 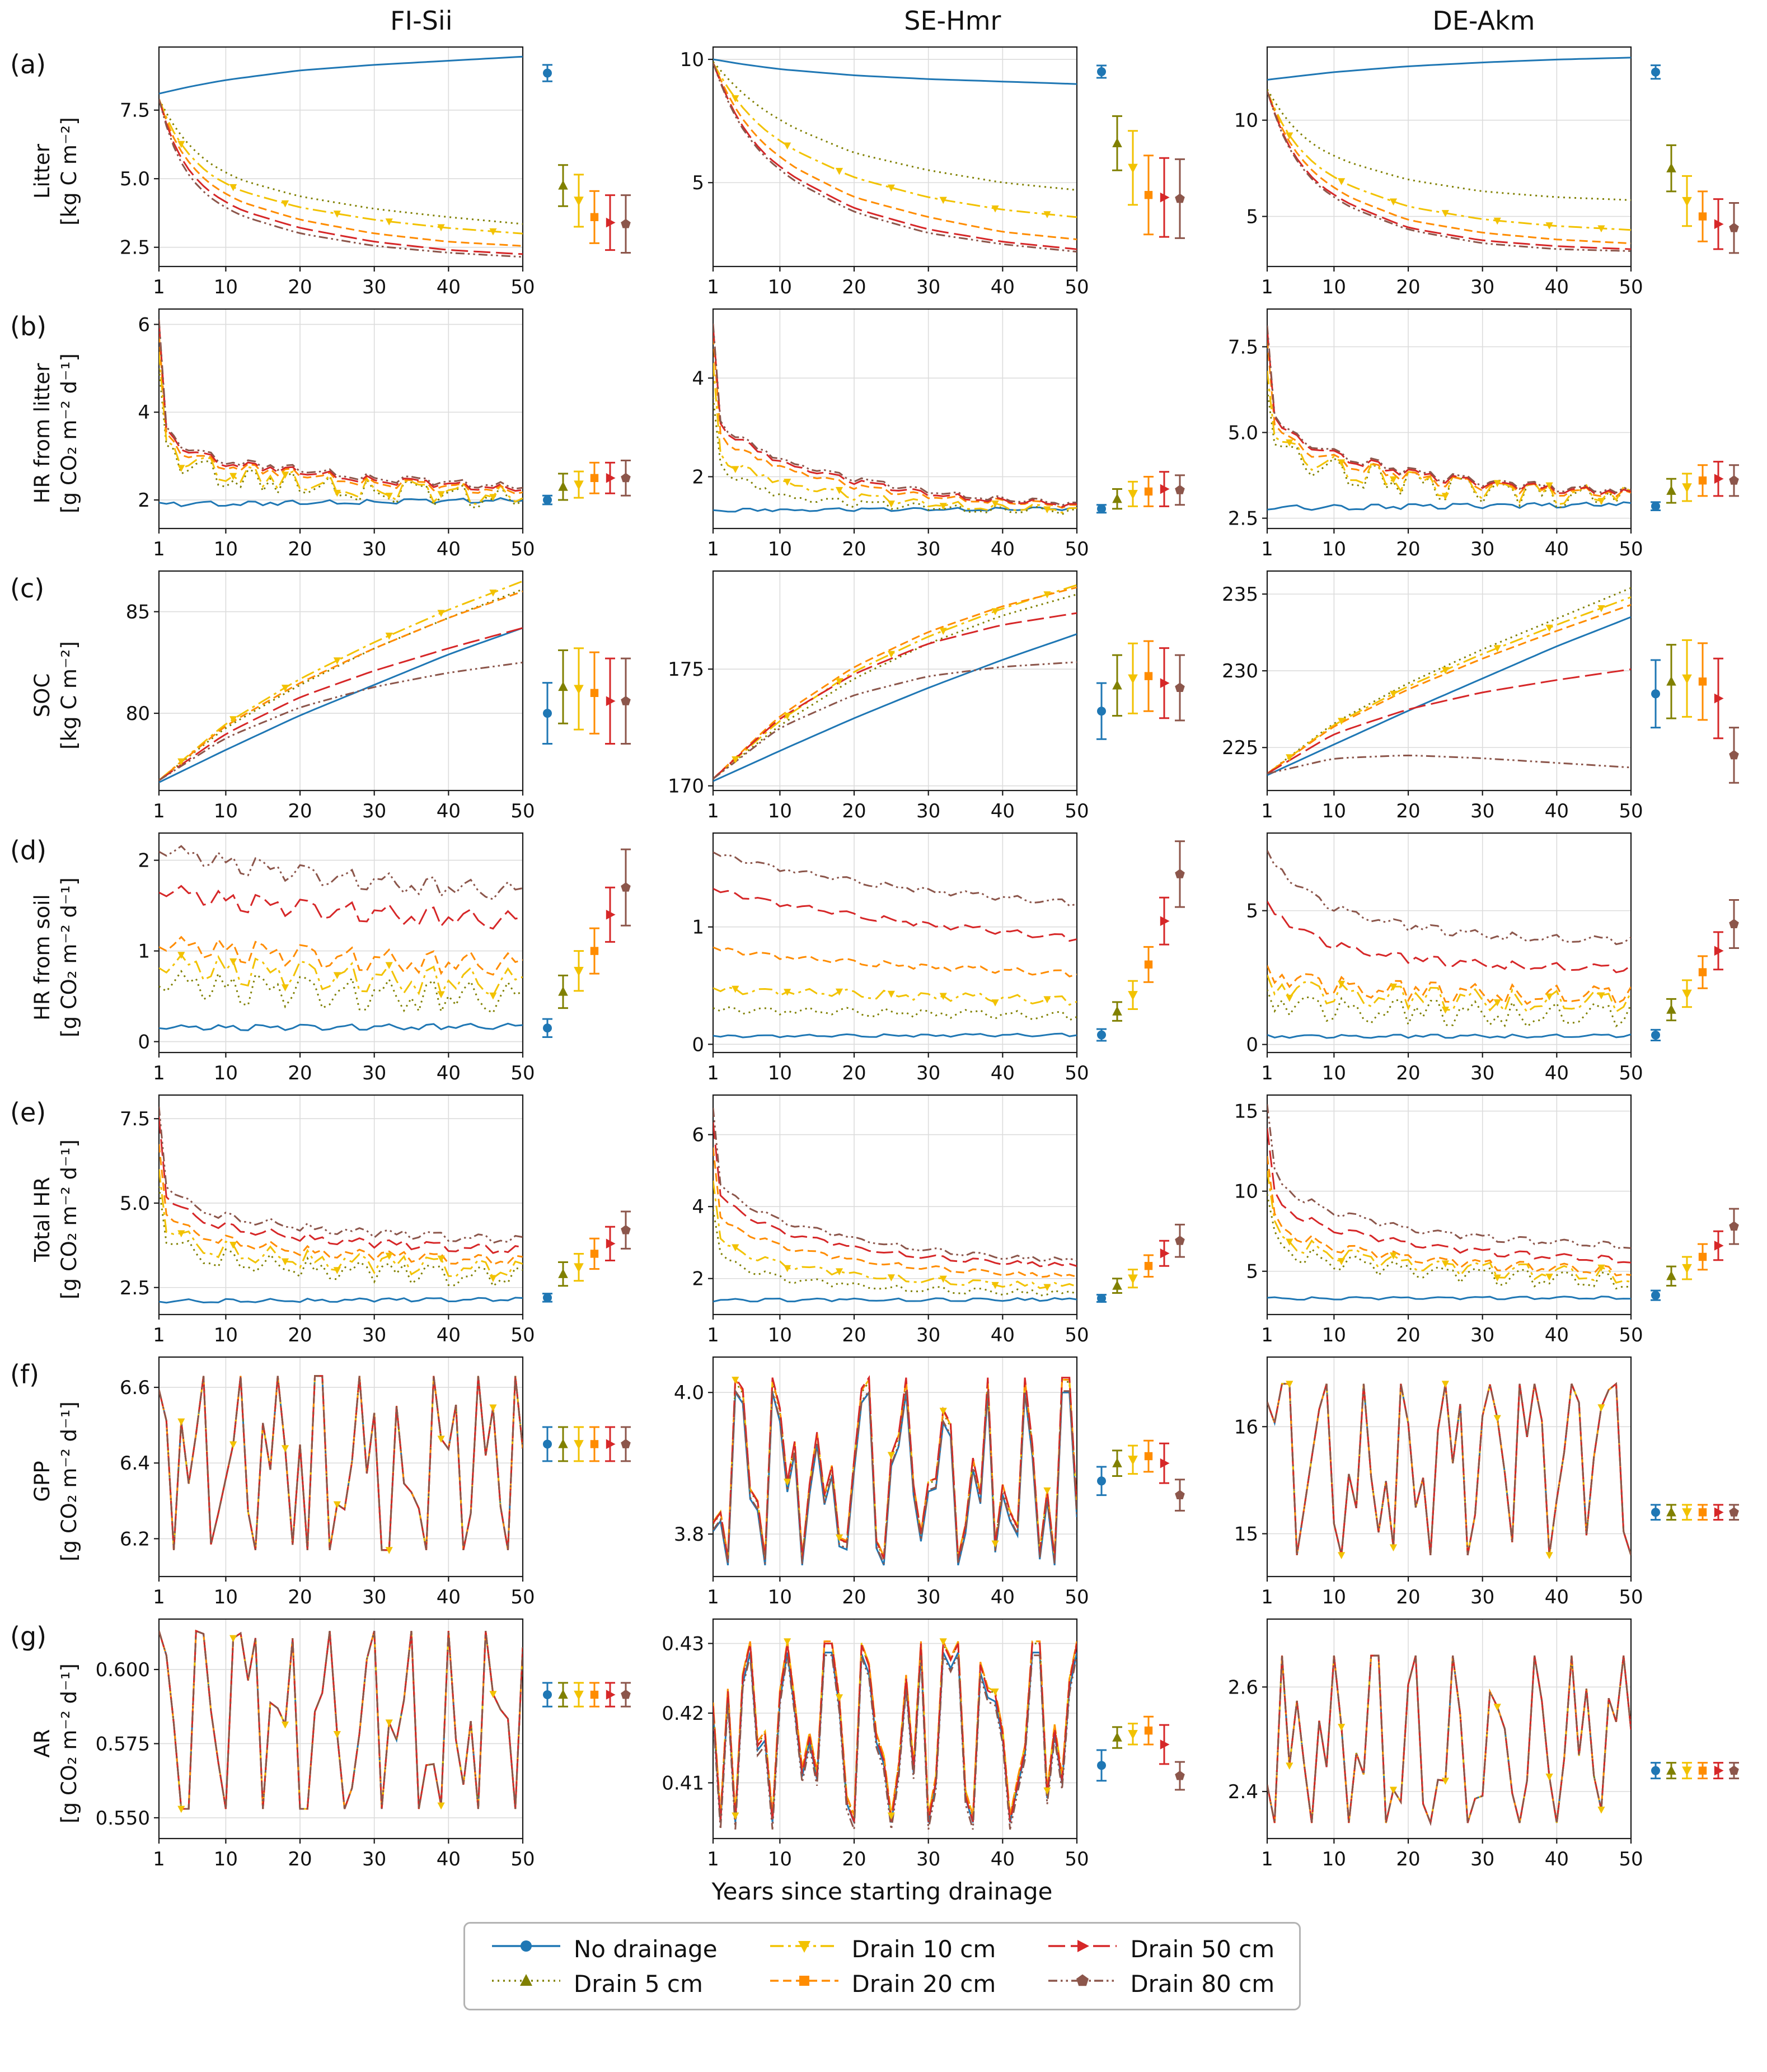 What do you see at coordinates (1252, 911) in the screenshot?
I see `y-tick-label: 5` at bounding box center [1252, 911].